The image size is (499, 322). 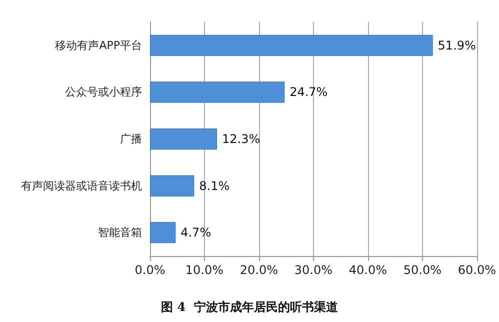 I want to click on x-tick-label: 60.0%, so click(x=477, y=270).